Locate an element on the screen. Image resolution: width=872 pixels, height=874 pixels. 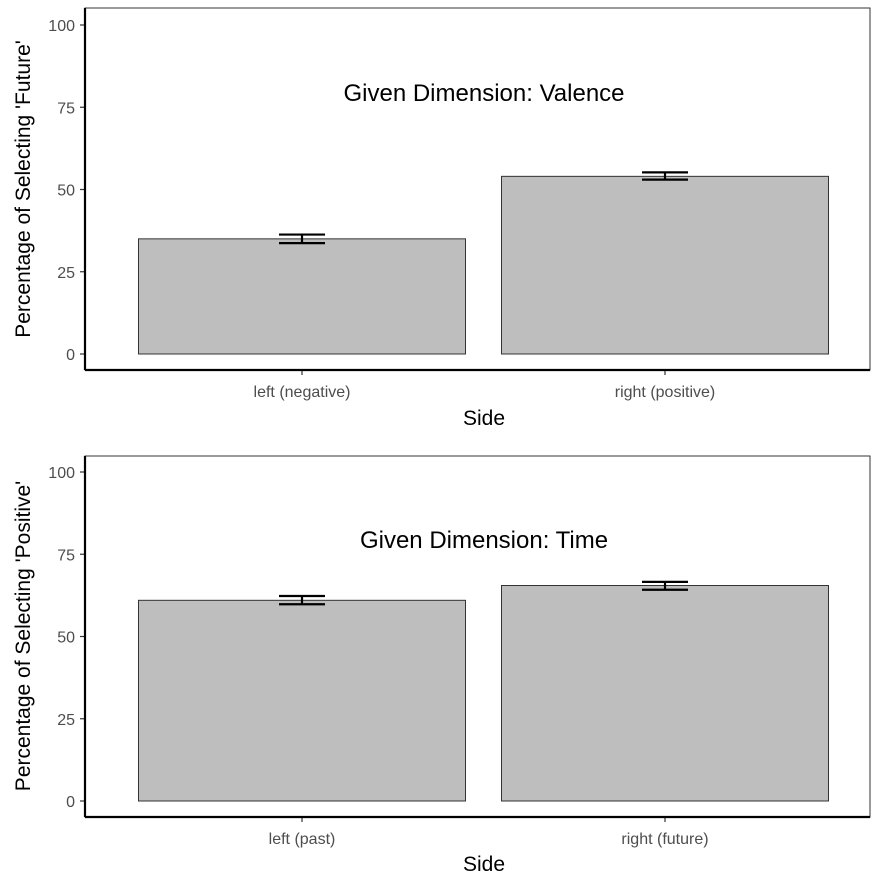
x-axis-ticks: left (past) right (future) is located at coordinates (489, 832).